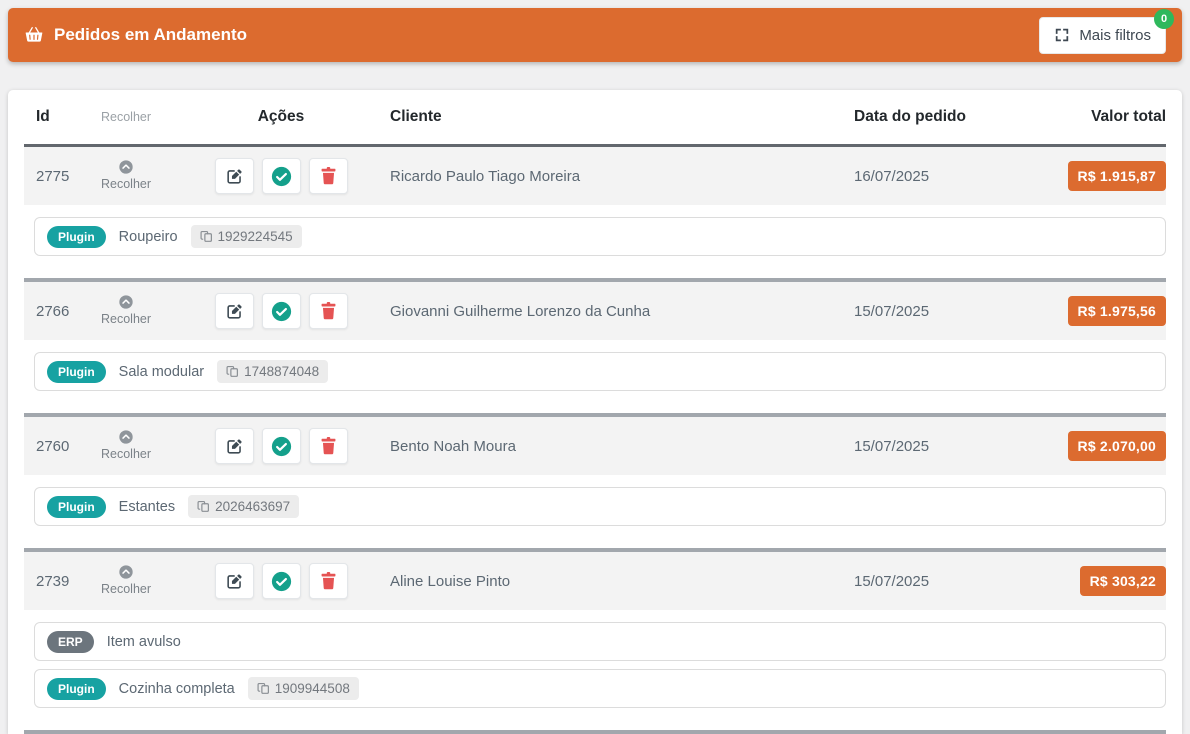 The width and height of the screenshot is (1190, 734). I want to click on item-code-copy: 1748874048, so click(273, 371).